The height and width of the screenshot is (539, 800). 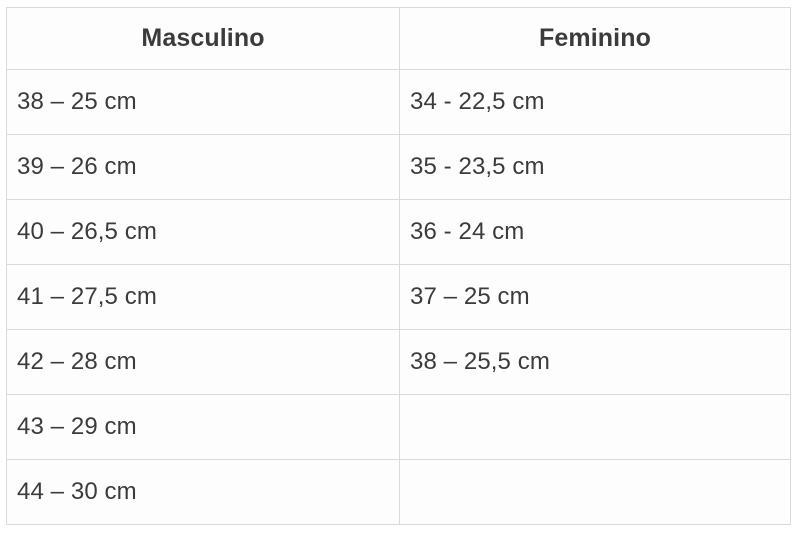 I want to click on cell-masculino: 42 – 28 cm, so click(x=203, y=362).